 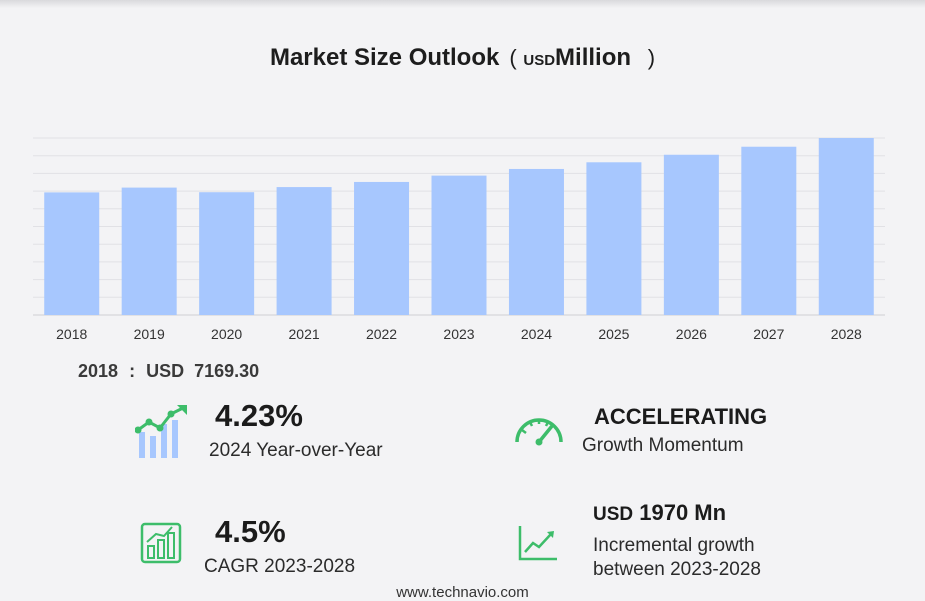 I want to click on bar-2027, so click(x=769, y=230).